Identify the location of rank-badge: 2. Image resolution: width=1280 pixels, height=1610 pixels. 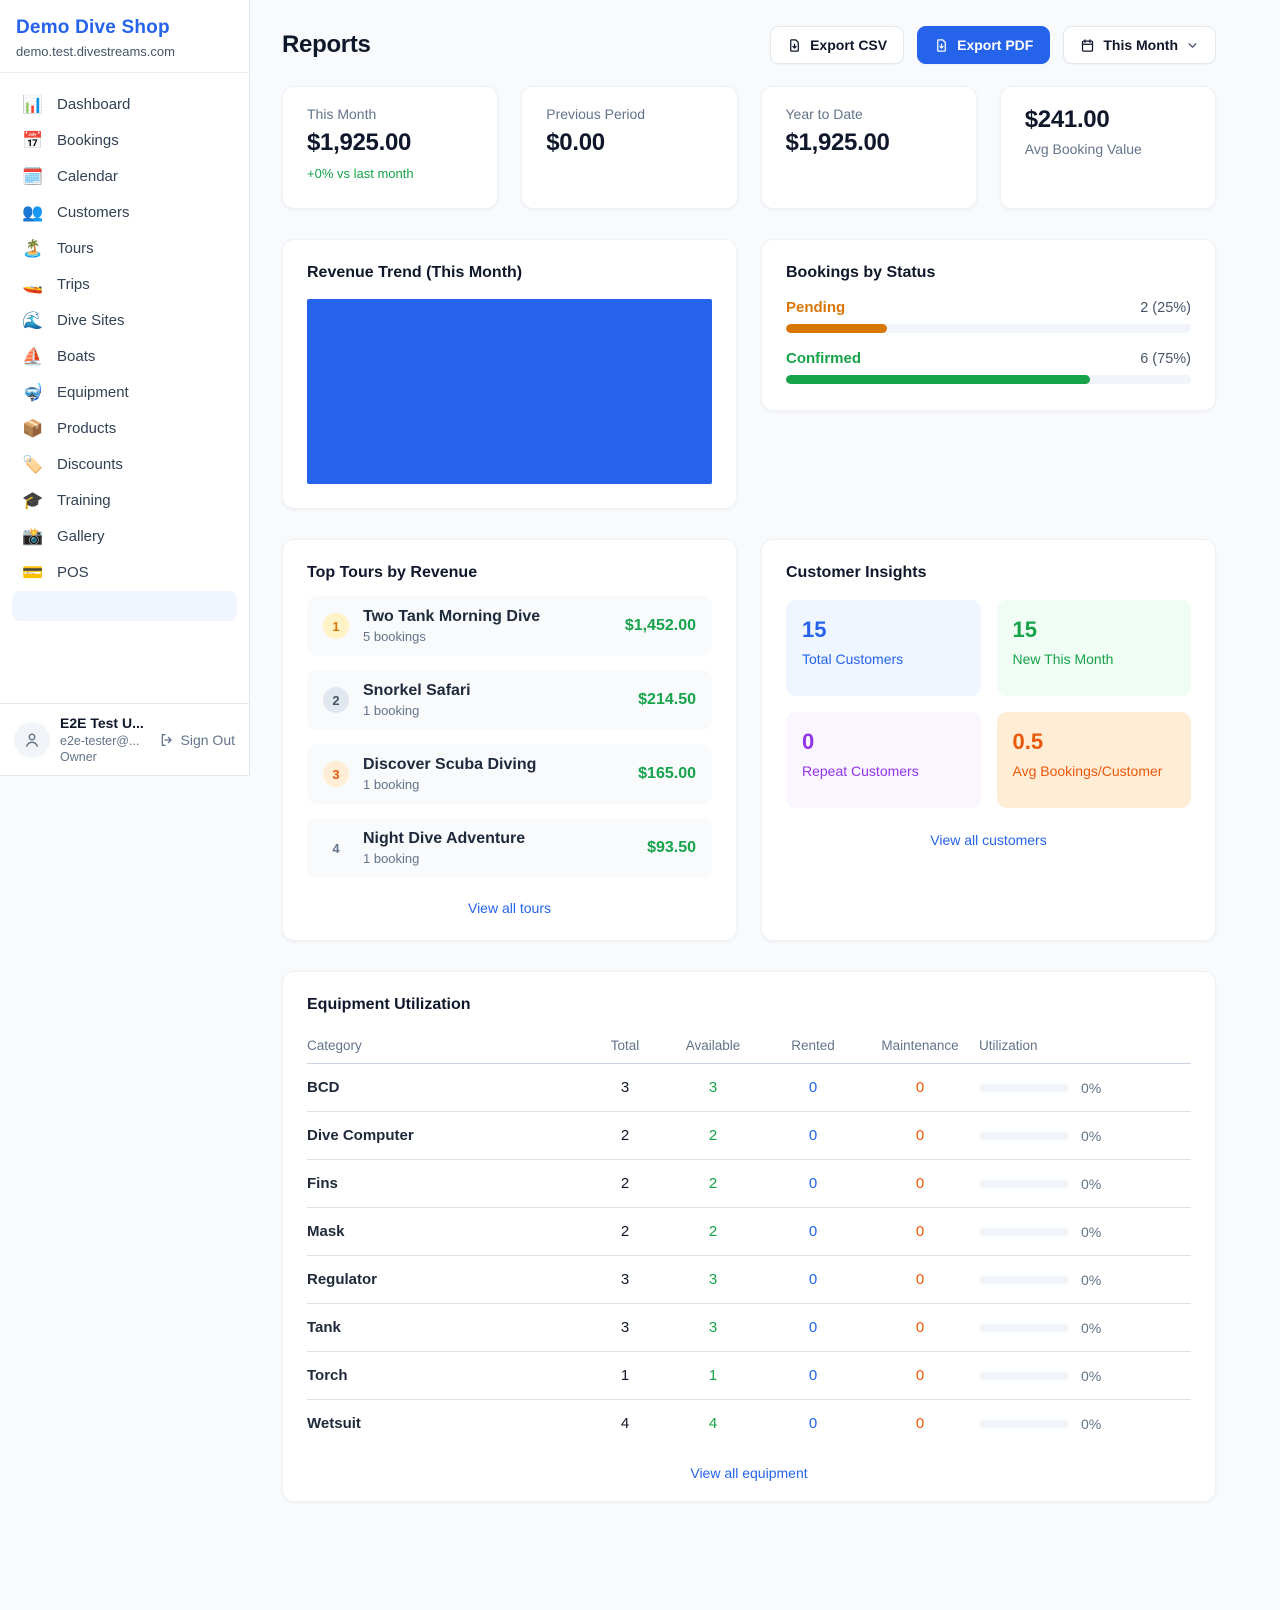
(336, 700).